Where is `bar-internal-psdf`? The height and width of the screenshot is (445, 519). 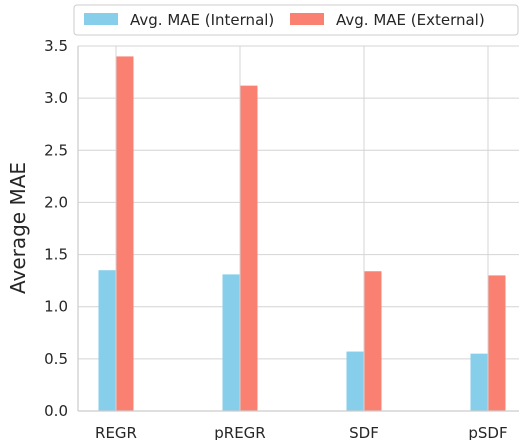 bar-internal-psdf is located at coordinates (479, 382).